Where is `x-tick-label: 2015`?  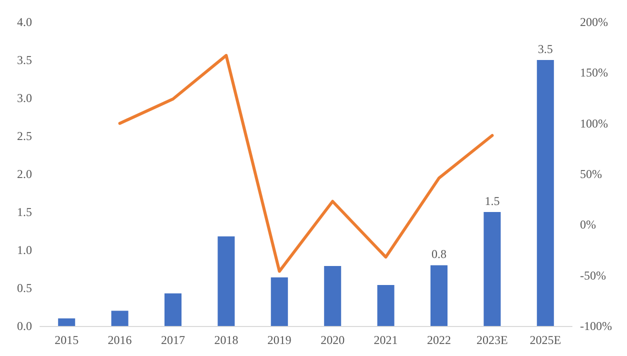
x-tick-label: 2015 is located at coordinates (66, 340).